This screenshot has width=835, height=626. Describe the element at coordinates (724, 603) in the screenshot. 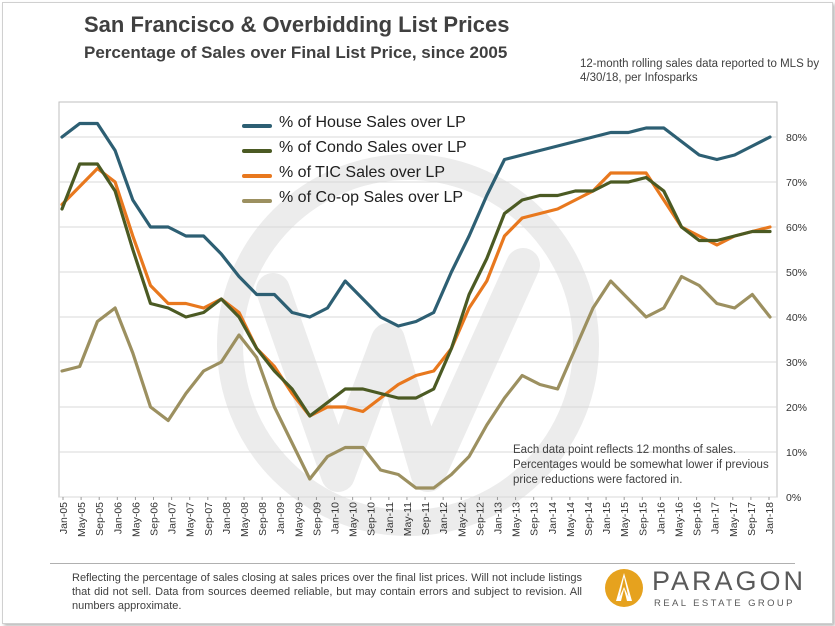

I see `logo-tagline: REAL ESTATE GROUP` at that location.